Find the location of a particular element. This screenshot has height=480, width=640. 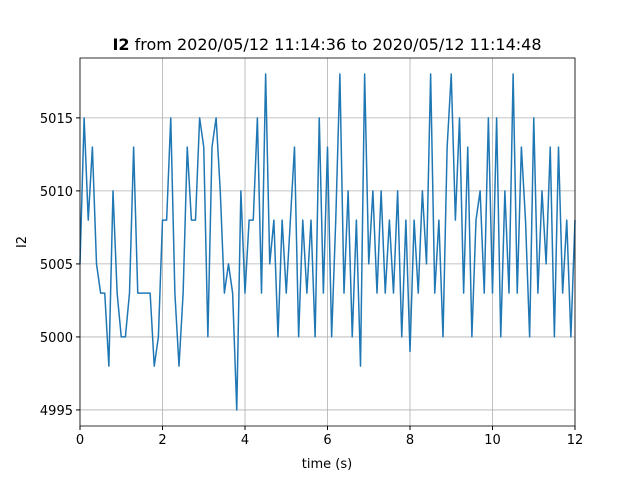

y-axis-label: I2 is located at coordinates (22, 242).